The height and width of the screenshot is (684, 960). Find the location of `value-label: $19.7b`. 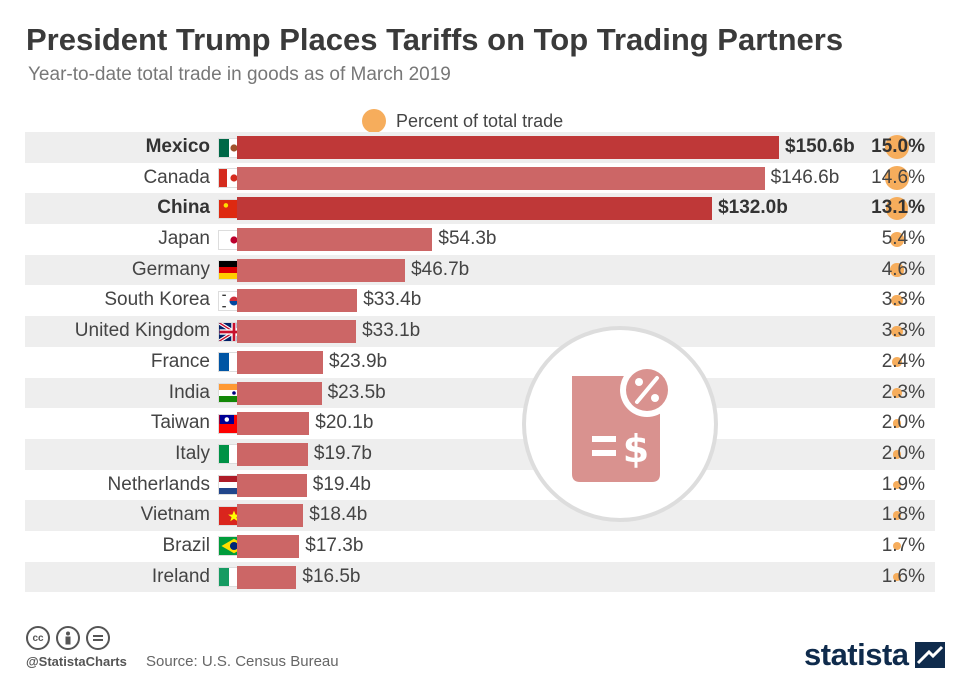

value-label: $19.7b is located at coordinates (343, 453).